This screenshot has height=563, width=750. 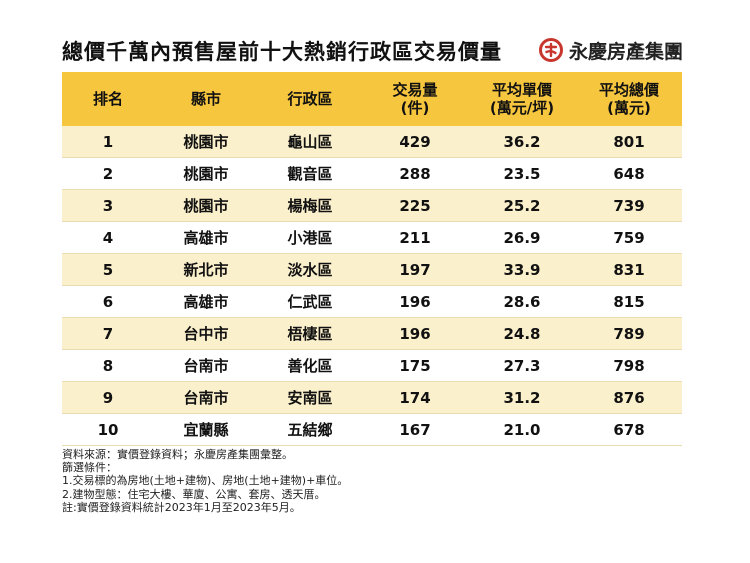 I want to click on table-row: 10 宜蘭縣 五結鄉 167 21.0 678, so click(x=372, y=429).